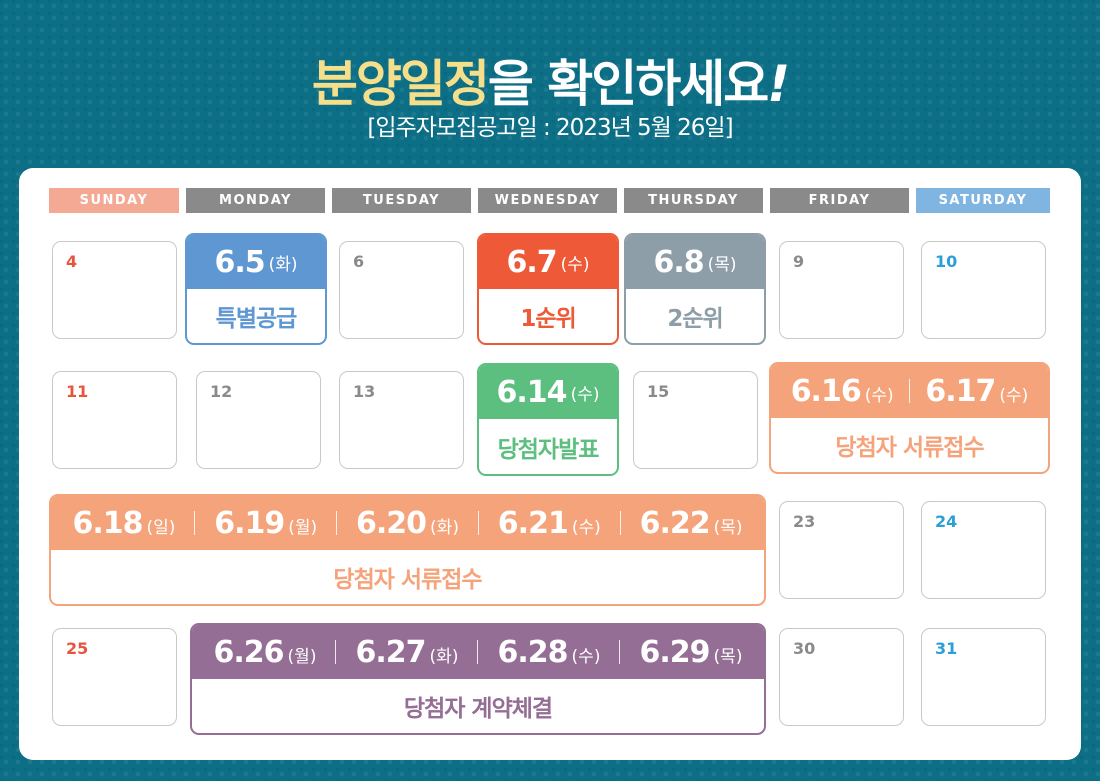 The image size is (1100, 781). I want to click on event-label: 특별공급, so click(256, 319).